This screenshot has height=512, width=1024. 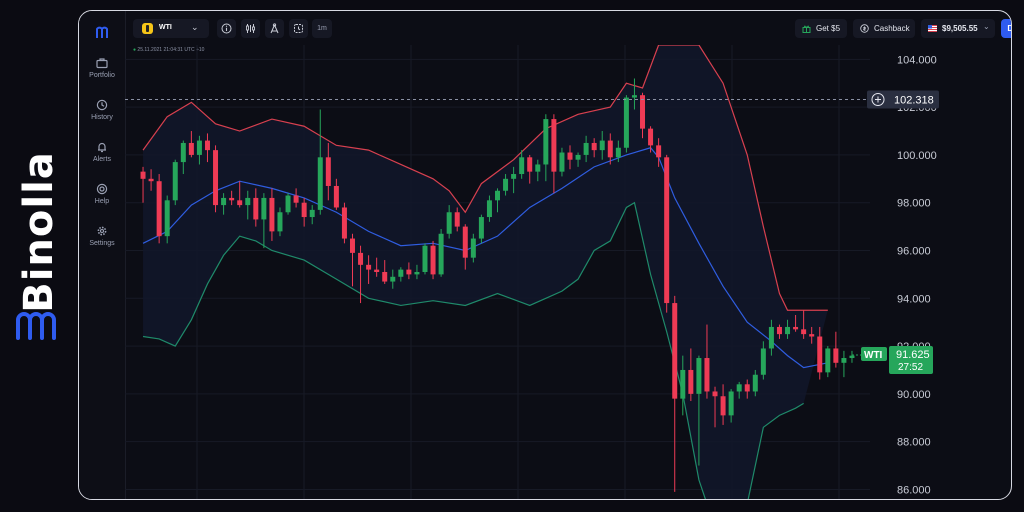 What do you see at coordinates (864, 28) in the screenshot?
I see `cashback-icon` at bounding box center [864, 28].